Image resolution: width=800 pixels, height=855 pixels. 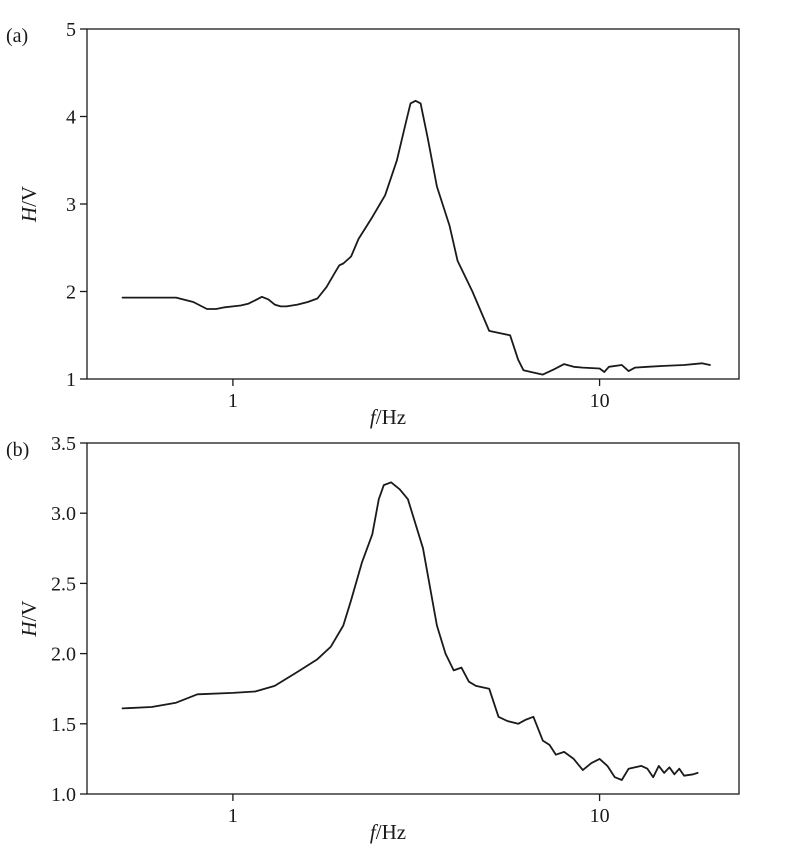 I want to click on y-tick-label: 3, so click(x=71, y=205).